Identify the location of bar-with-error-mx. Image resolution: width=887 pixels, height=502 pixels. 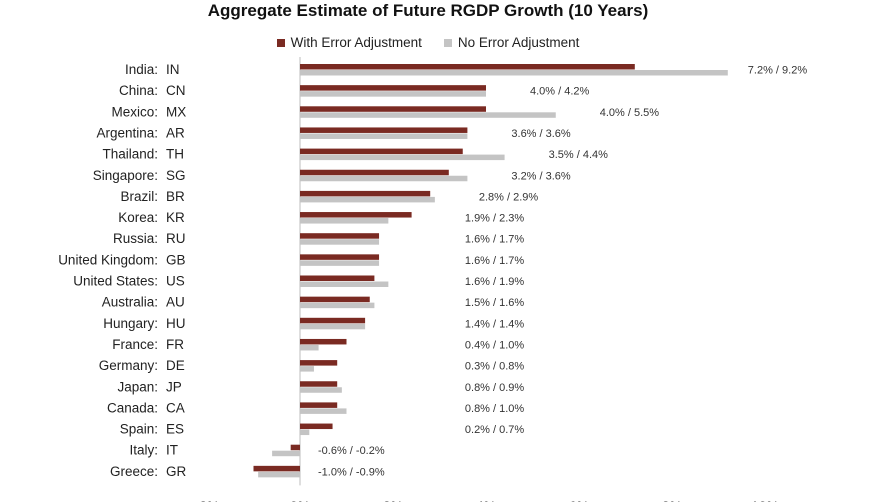
(393, 109).